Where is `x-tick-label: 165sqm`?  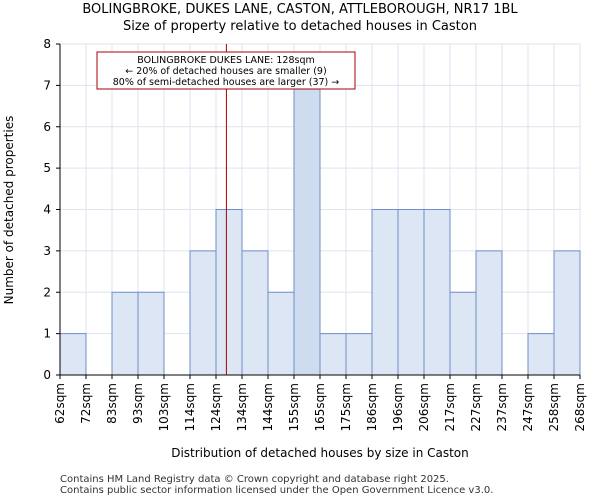
x-tick-label: 165sqm is located at coordinates (320, 407).